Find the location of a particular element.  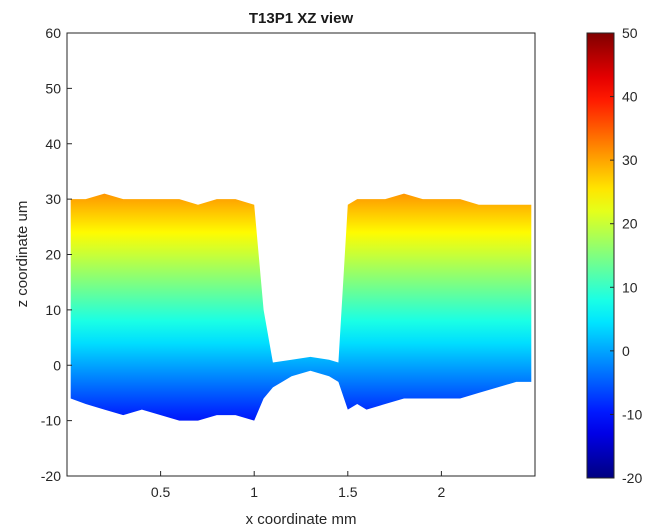

y-tick-label: -10 is located at coordinates (51, 421).